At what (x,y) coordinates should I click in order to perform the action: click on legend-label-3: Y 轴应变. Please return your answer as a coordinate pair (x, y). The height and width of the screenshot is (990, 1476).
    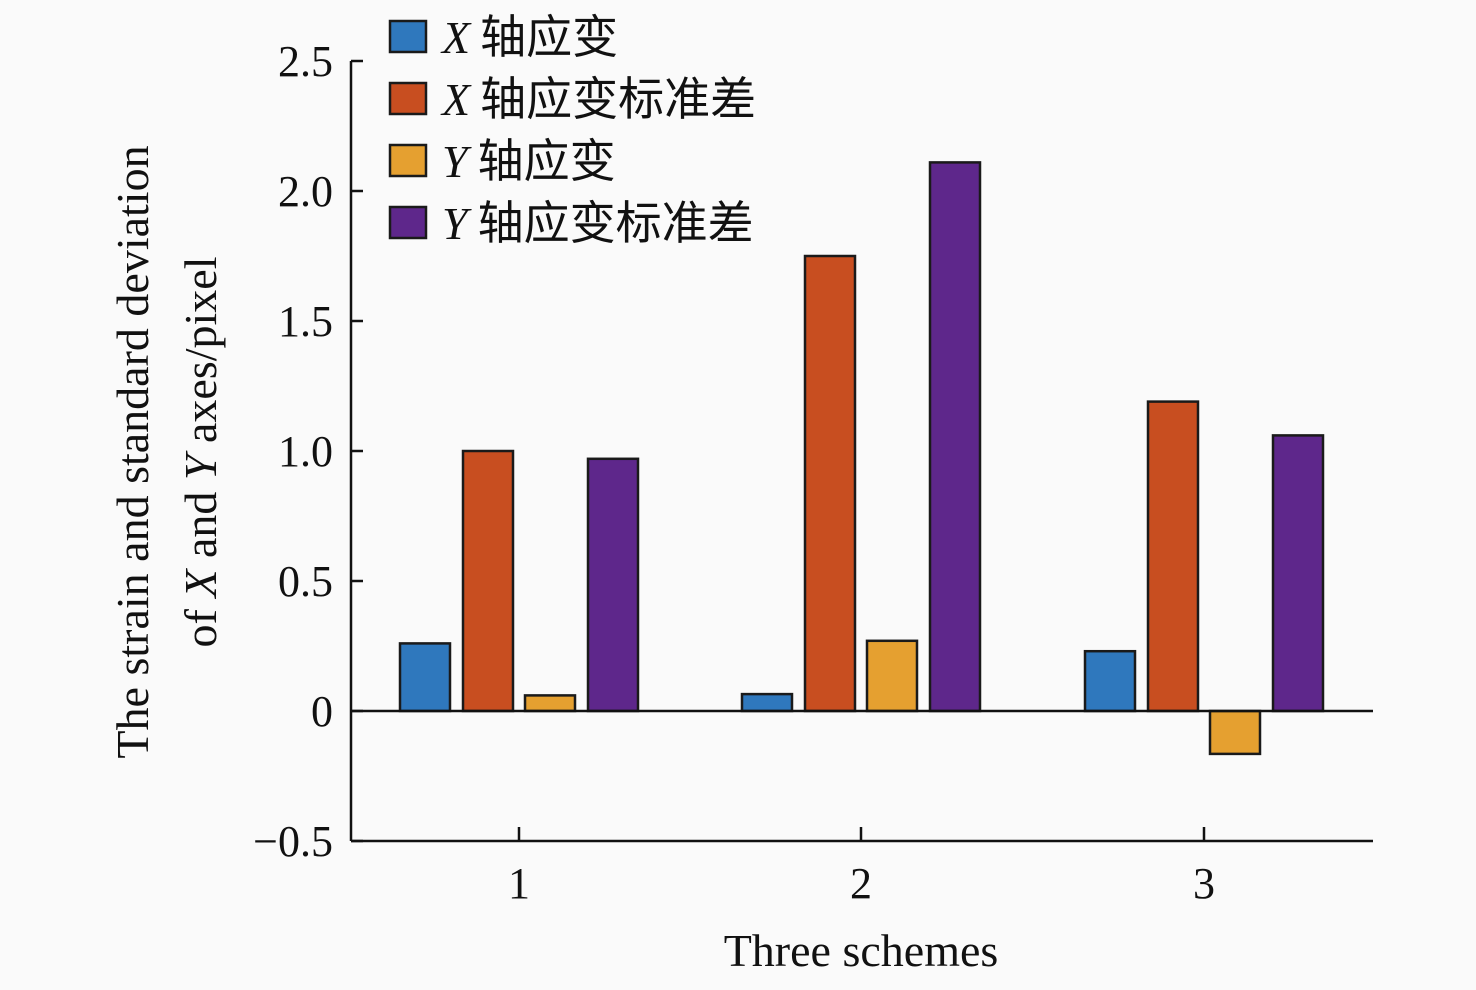
    Looking at the image, I should click on (529, 161).